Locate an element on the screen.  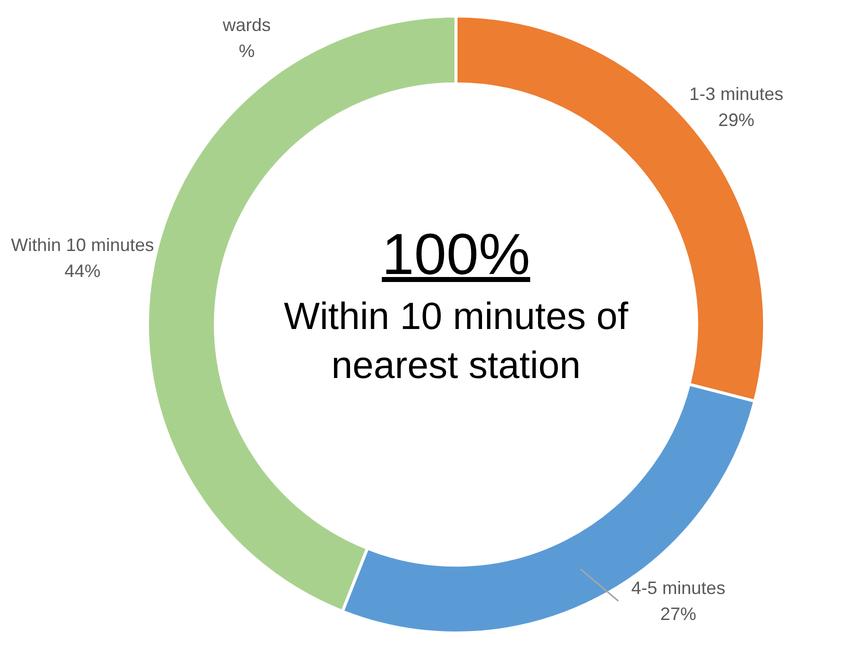
data-label: 44% is located at coordinates (82, 270).